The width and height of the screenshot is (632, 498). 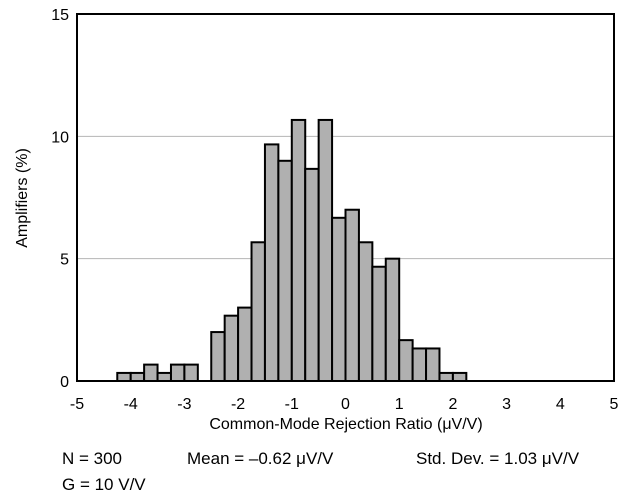 I want to click on x-tick-label: -5, so click(x=77, y=404).